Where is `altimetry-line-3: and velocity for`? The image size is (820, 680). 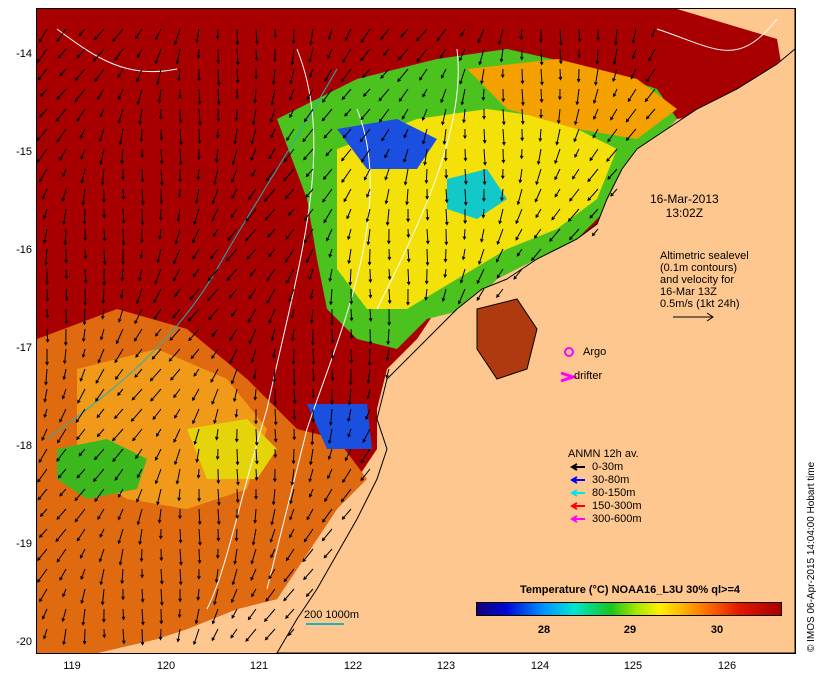
altimetry-line-3: and velocity for is located at coordinates (697, 280).